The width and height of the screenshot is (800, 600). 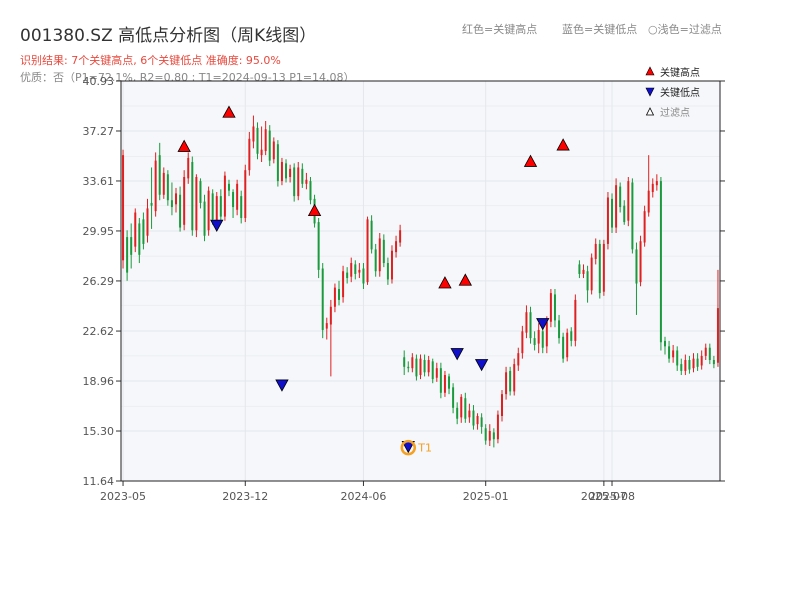 What do you see at coordinates (680, 92) in the screenshot?
I see `legend-label: 关键低点` at bounding box center [680, 92].